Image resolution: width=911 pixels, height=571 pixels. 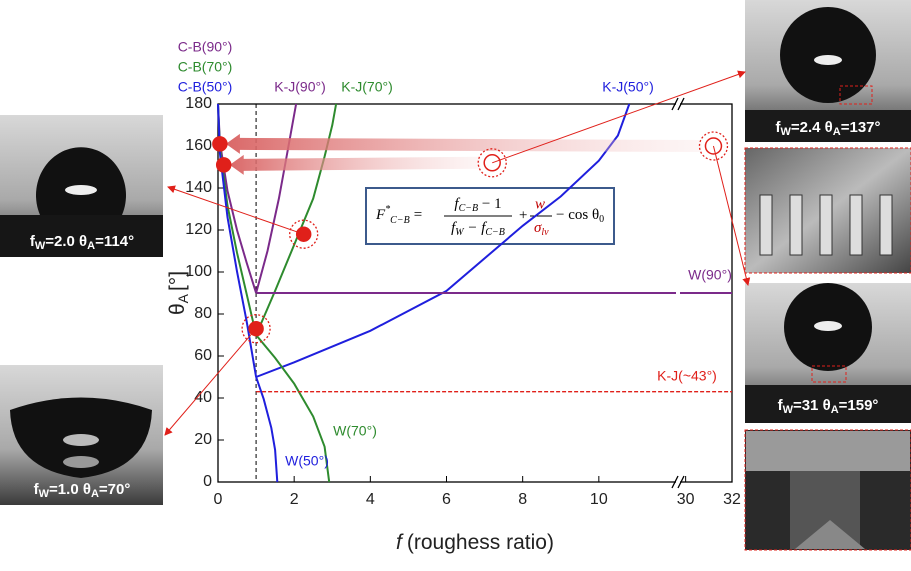 I want to click on y-tick-label: 140, so click(x=198, y=187).